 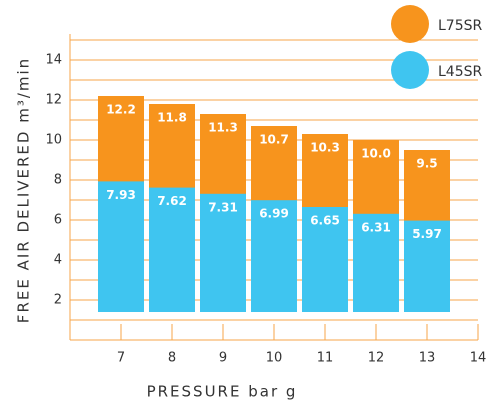 I want to click on value-label: 6.99, so click(x=274, y=214).